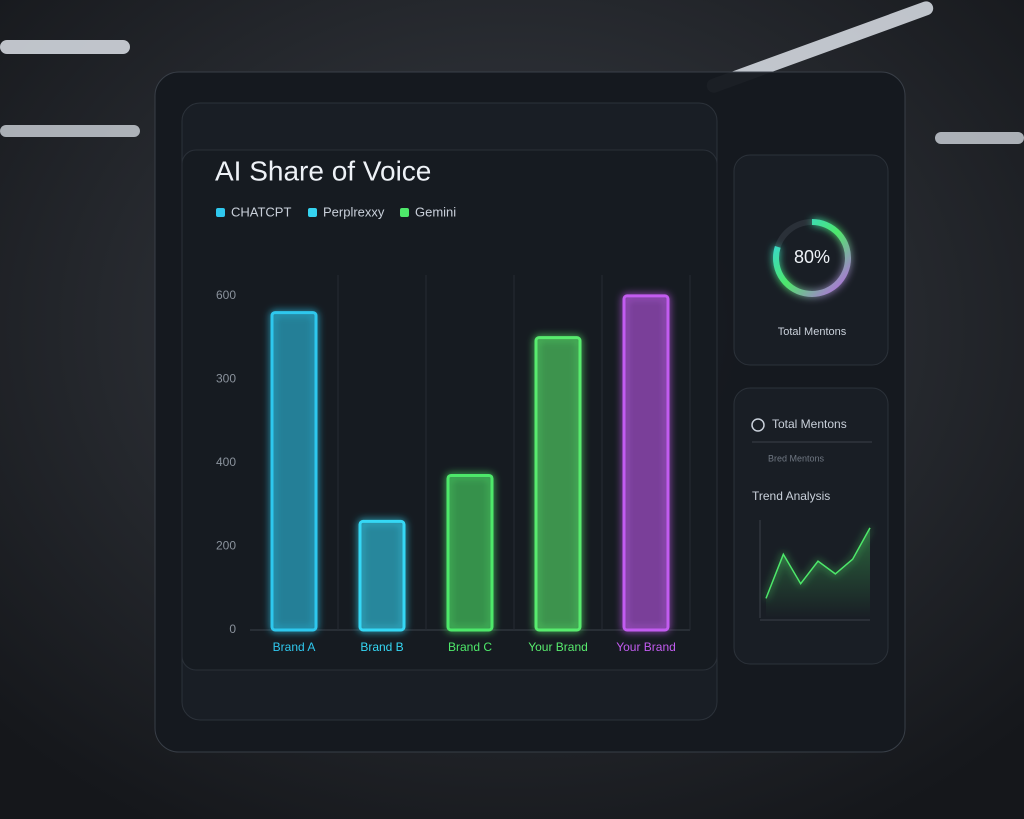 This screenshot has width=1024, height=819. What do you see at coordinates (435, 211) in the screenshot?
I see `legend-label: Gemini` at bounding box center [435, 211].